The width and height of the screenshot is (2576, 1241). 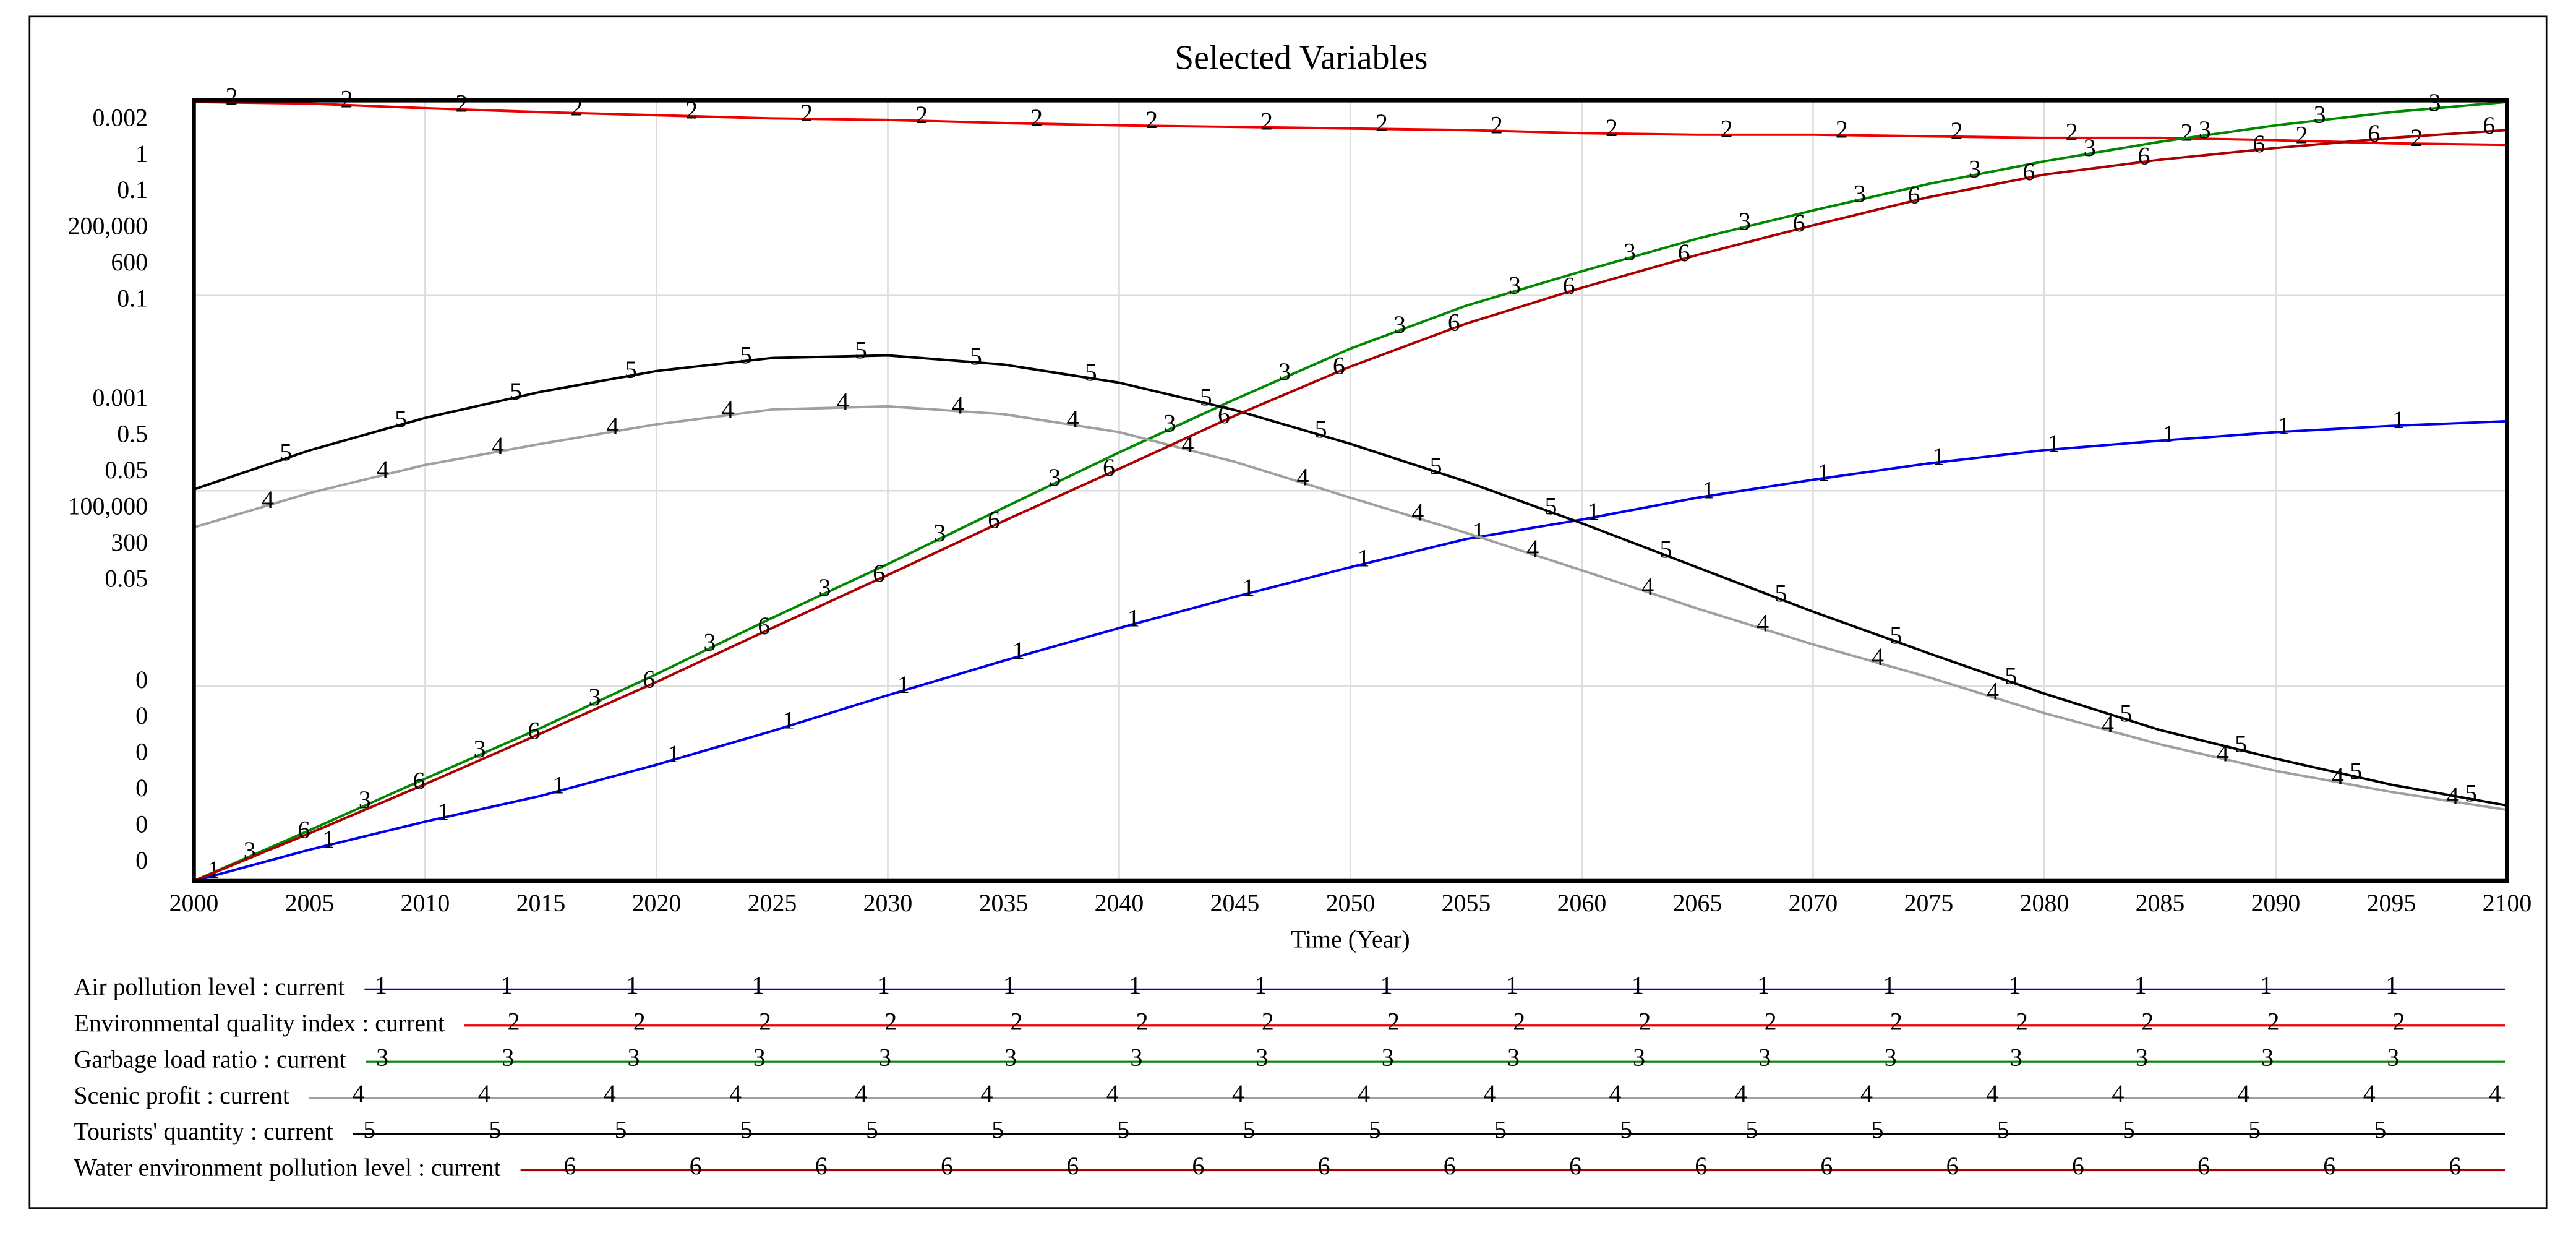 What do you see at coordinates (1582, 903) in the screenshot?
I see `x-tick-label: 2060` at bounding box center [1582, 903].